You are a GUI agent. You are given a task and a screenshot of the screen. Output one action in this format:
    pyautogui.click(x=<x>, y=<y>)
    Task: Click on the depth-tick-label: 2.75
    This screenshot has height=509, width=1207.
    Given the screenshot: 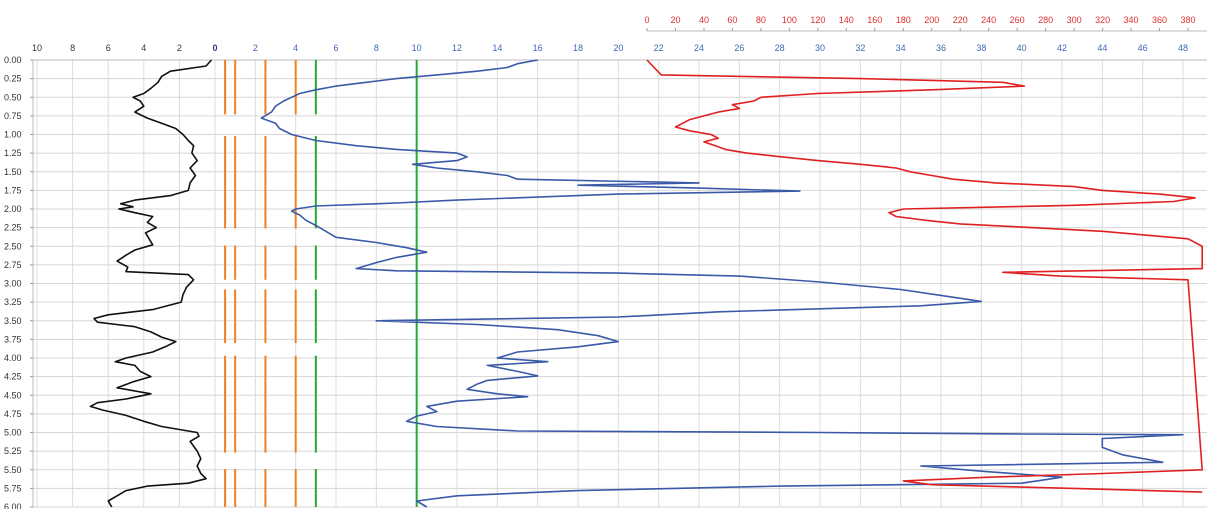 What is the action you would take?
    pyautogui.click(x=13, y=265)
    